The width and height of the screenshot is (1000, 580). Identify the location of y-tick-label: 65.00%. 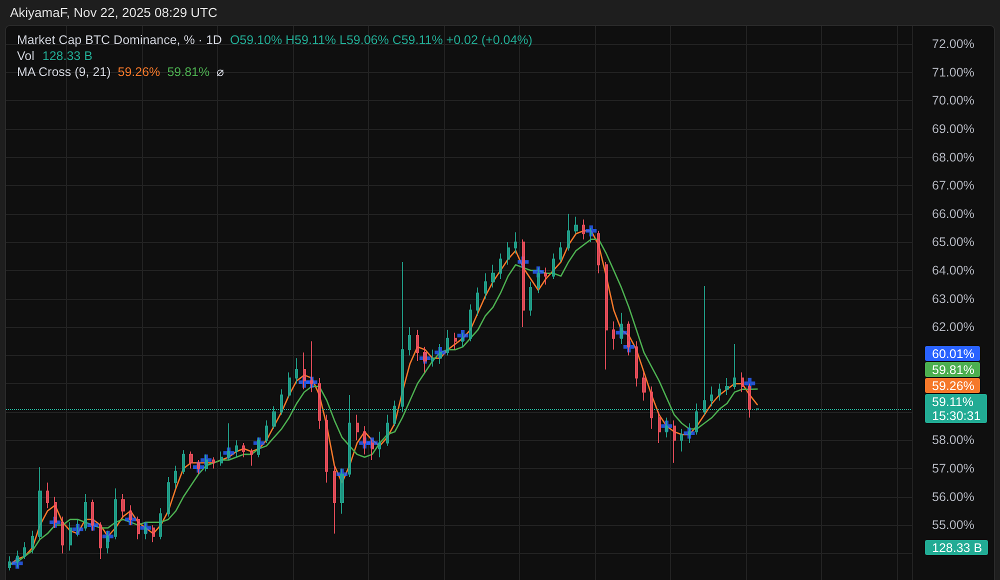
(953, 242).